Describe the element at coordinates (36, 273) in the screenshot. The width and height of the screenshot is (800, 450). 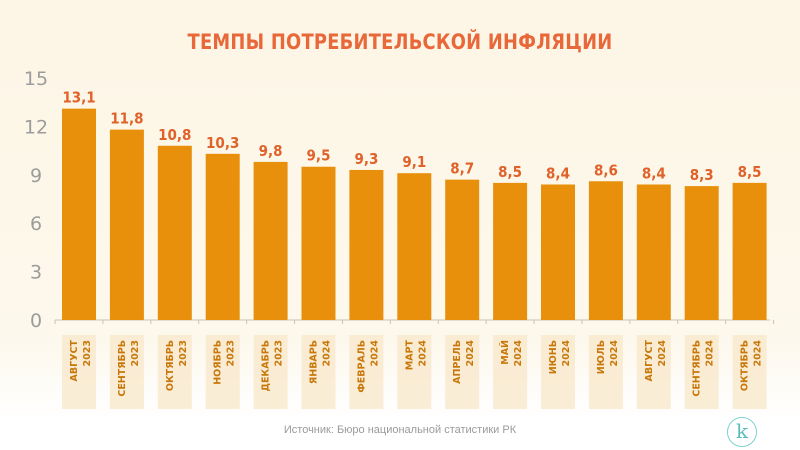
I see `y-tick-label: 3` at that location.